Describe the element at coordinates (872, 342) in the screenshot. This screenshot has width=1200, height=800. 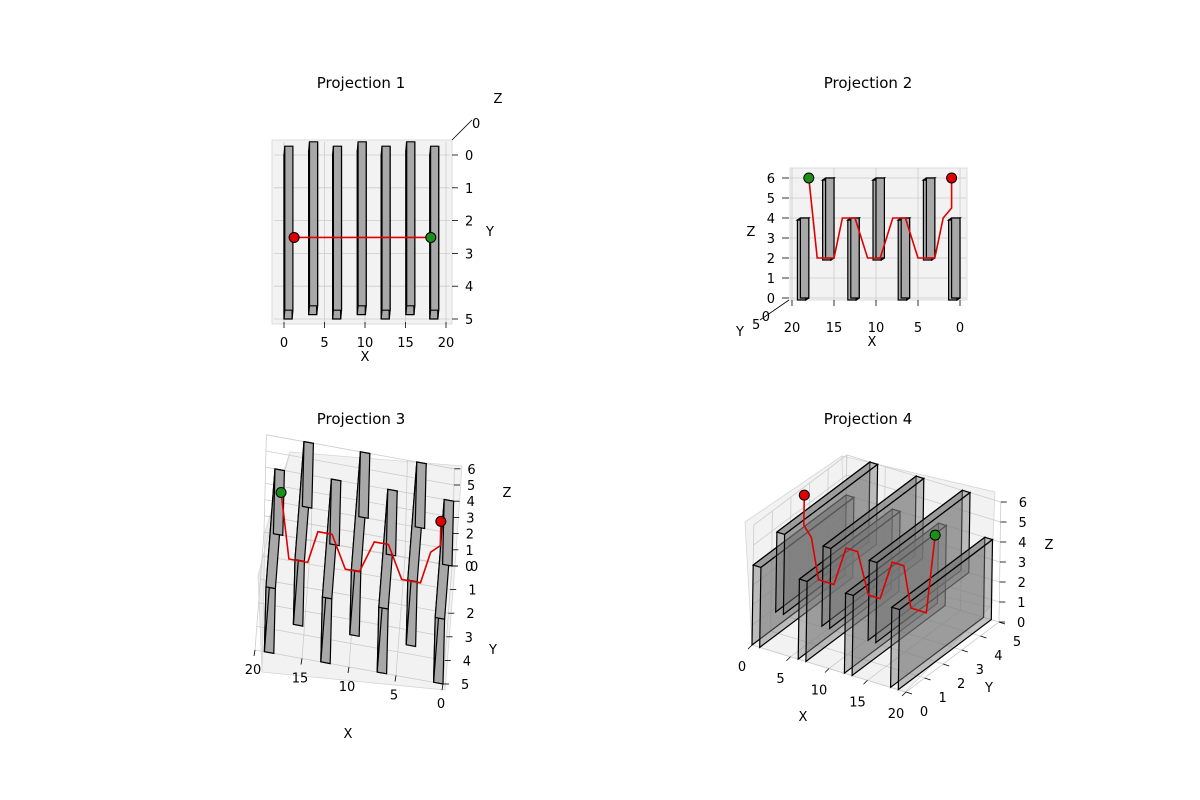
I see `projection-2-xlabel: X` at that location.